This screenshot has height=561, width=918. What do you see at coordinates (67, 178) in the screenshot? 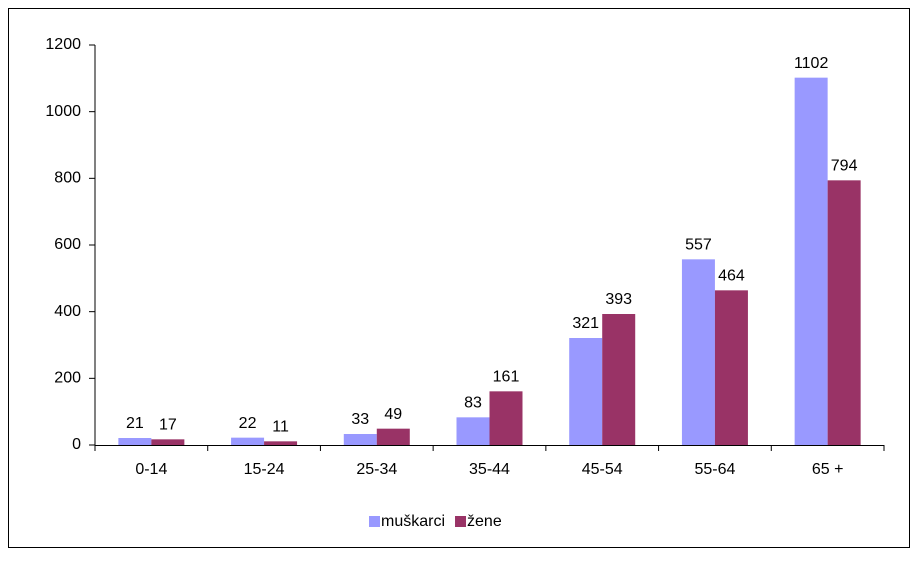
I see `y-tick-label: 800` at bounding box center [67, 178].